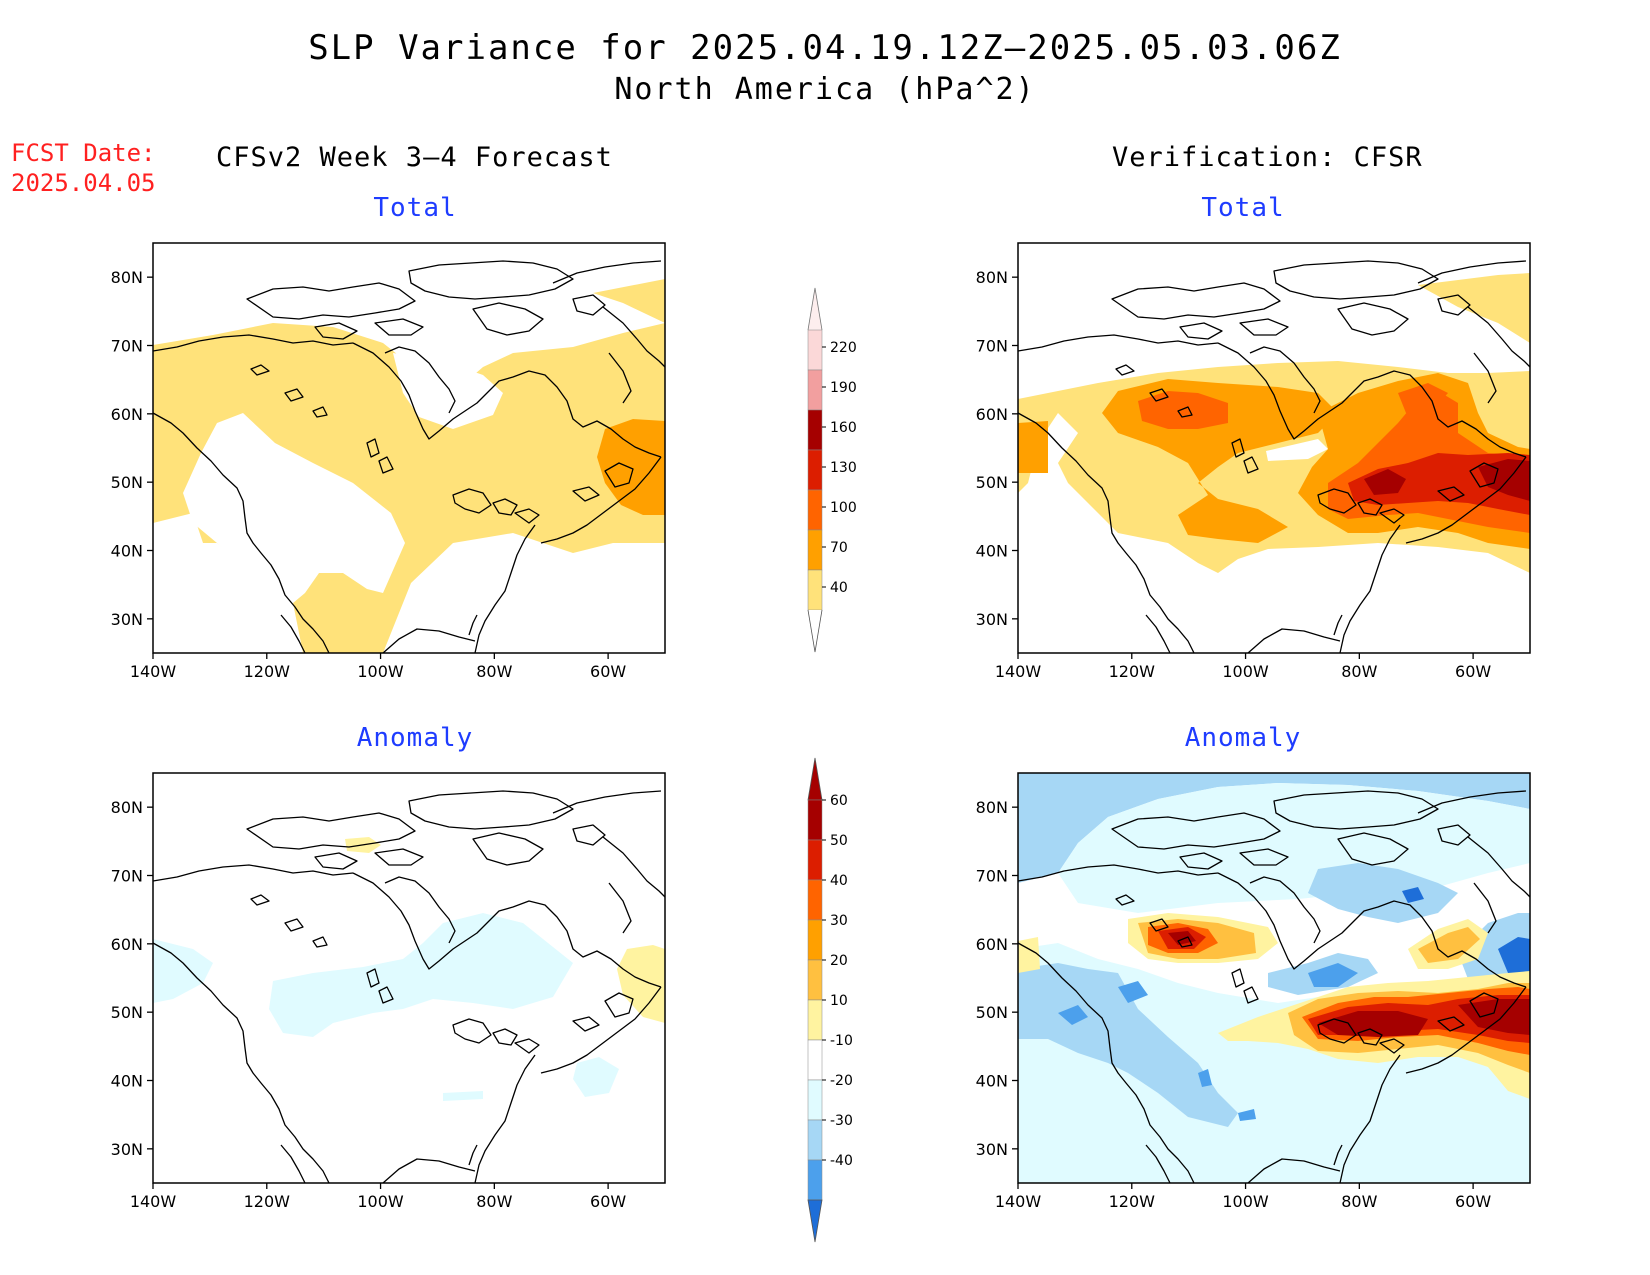 This screenshot has width=1650, height=1275. I want to click on forecast-anomaly-panel, so click(409, 978).